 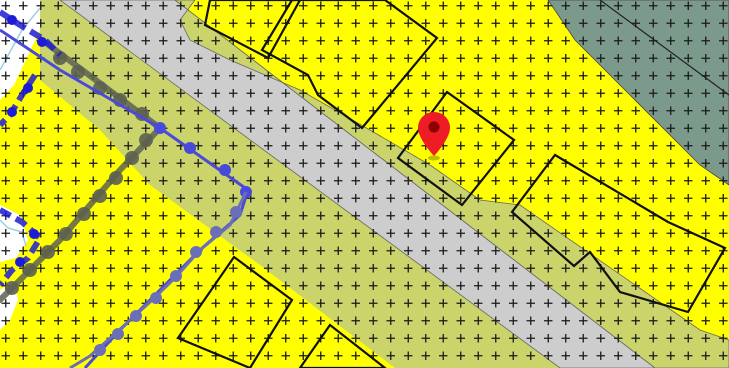 What do you see at coordinates (434, 158) in the screenshot?
I see `marker-shadow` at bounding box center [434, 158].